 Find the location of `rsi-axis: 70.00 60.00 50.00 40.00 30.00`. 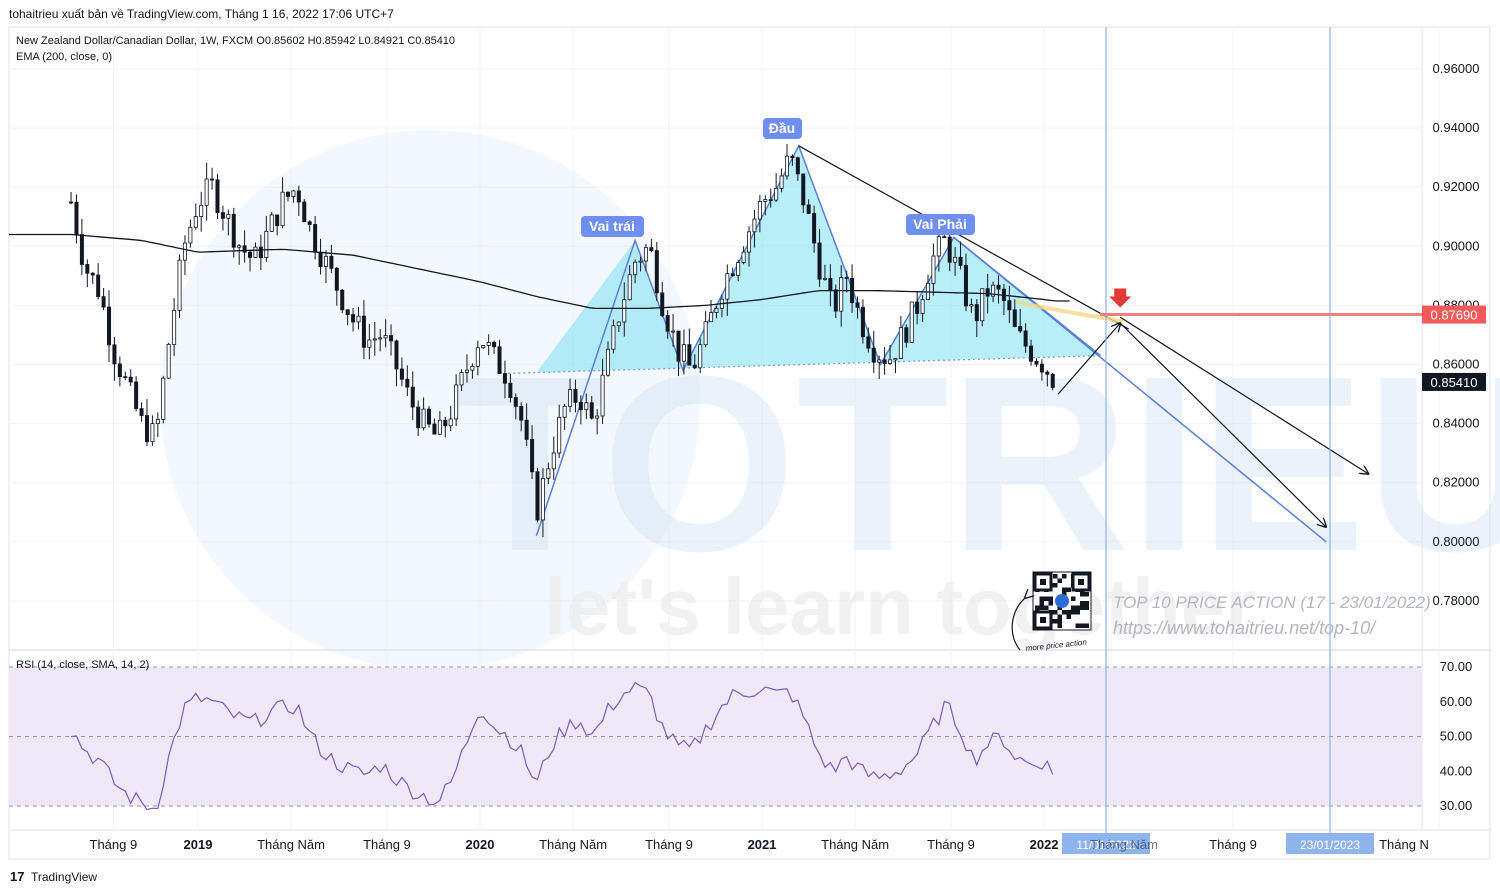

rsi-axis: 70.00 60.00 50.00 40.00 30.00 is located at coordinates (1456, 736).